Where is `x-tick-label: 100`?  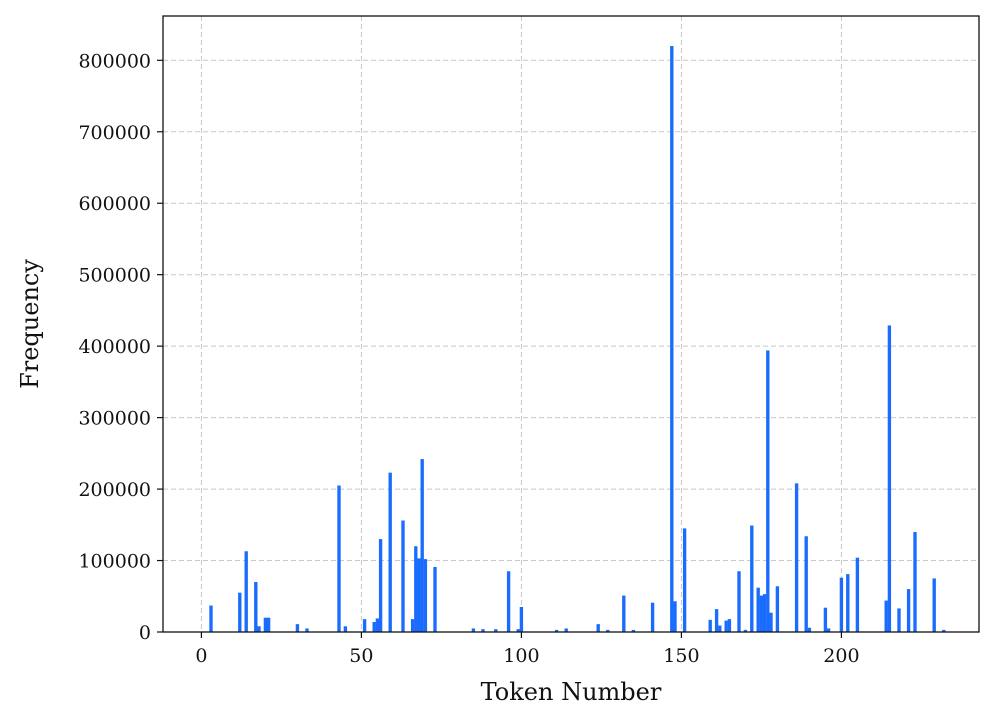
x-tick-label: 100 is located at coordinates (521, 656).